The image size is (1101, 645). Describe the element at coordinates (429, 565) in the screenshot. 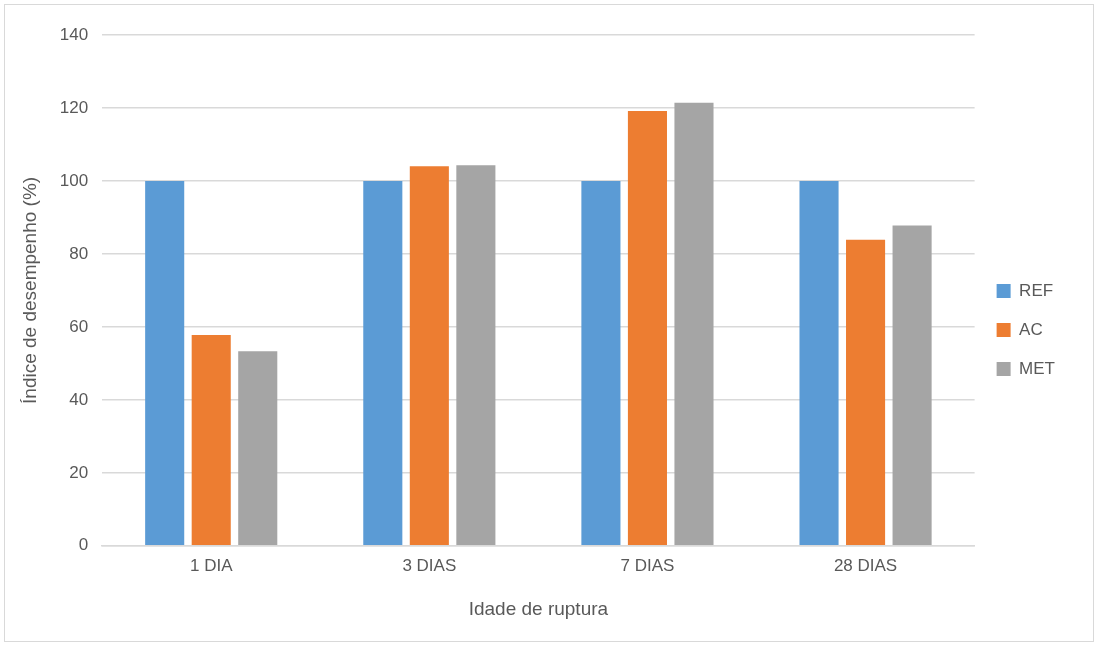

I see `x-tick-label: 3 DIAS` at that location.